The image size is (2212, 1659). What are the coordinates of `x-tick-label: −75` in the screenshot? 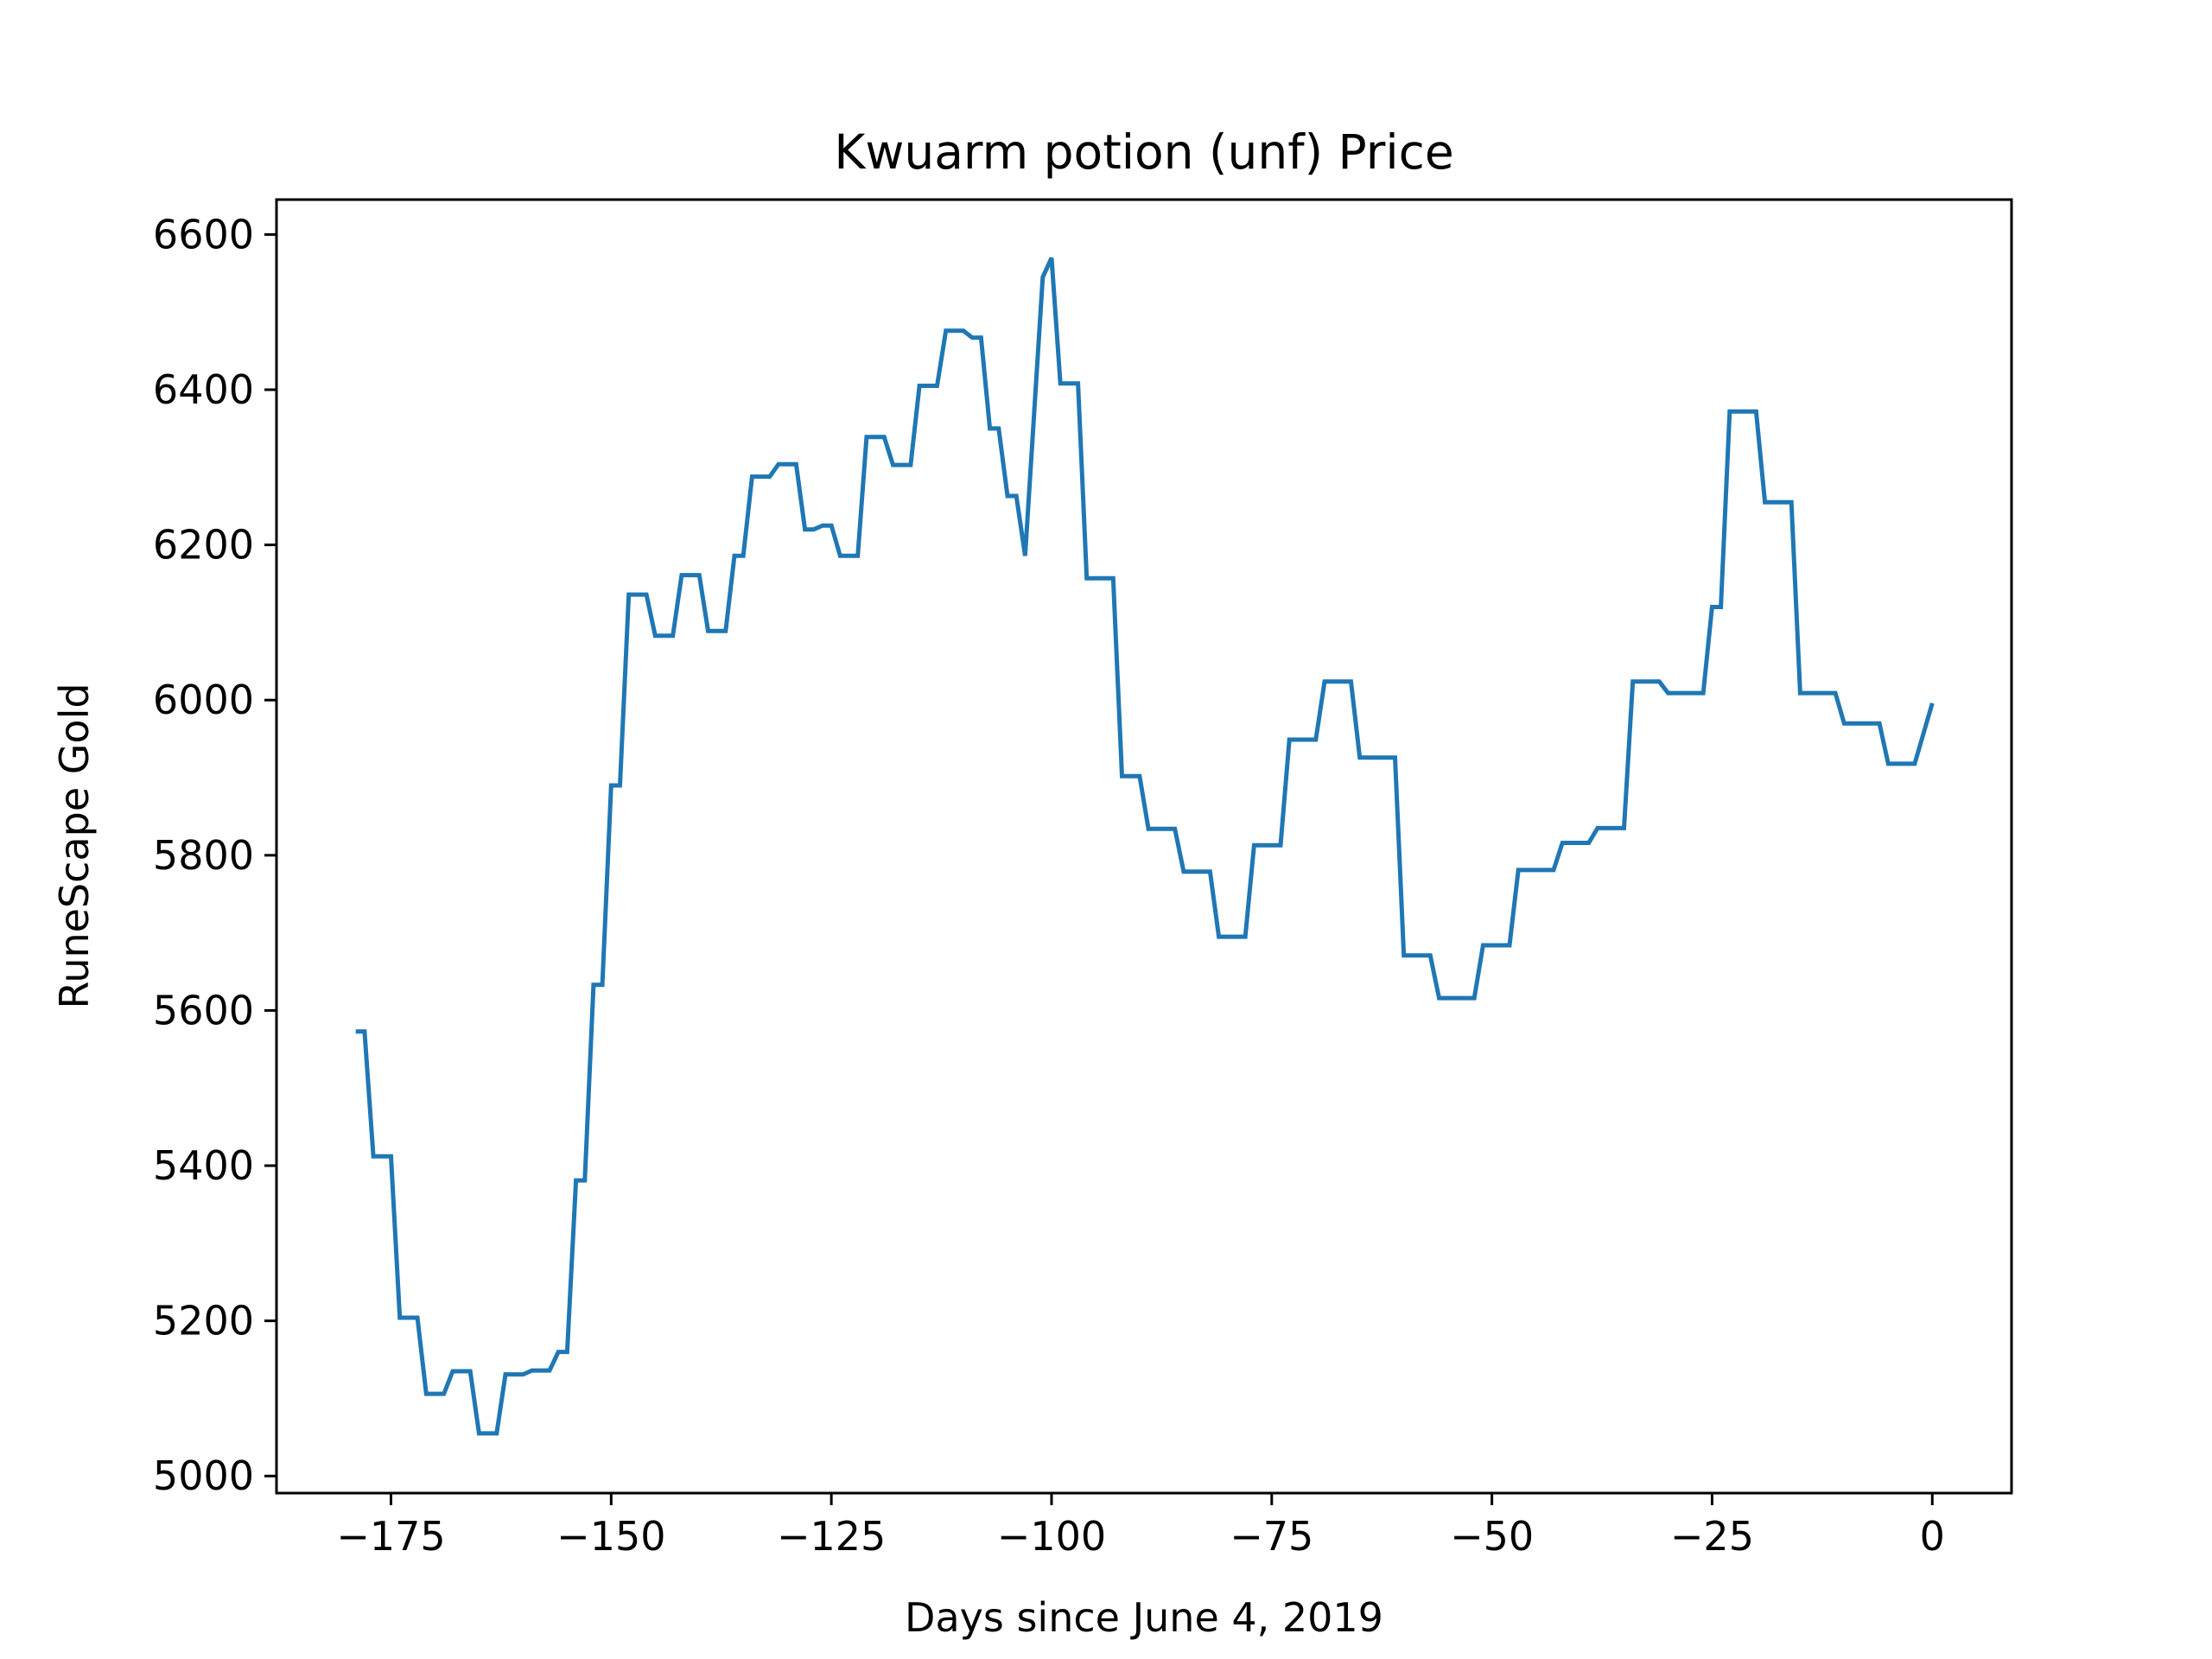 It's located at (1271, 1536).